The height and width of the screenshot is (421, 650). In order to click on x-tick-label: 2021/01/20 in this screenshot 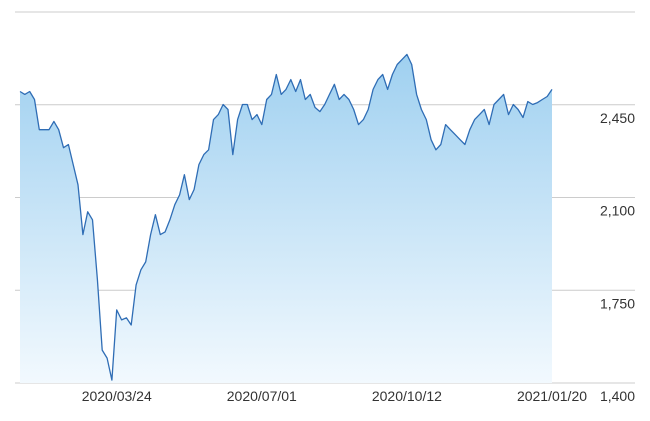, I will do `click(552, 396)`.